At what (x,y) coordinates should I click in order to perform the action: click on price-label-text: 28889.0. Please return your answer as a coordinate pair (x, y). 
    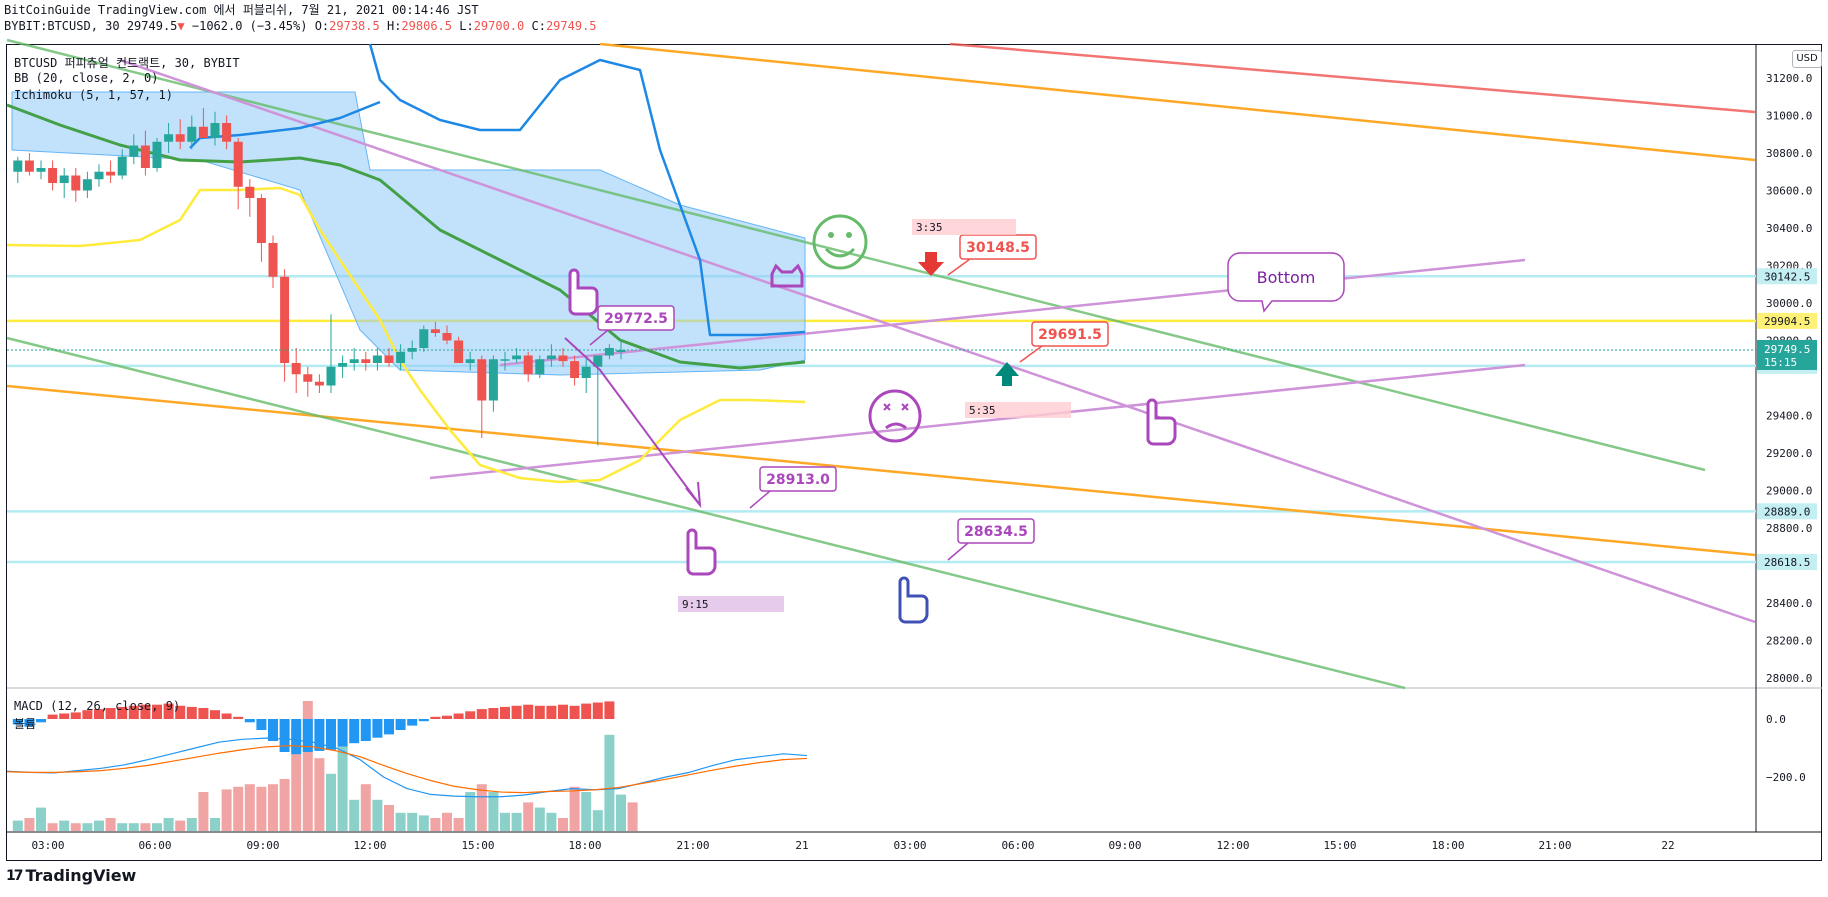
    Looking at the image, I should click on (1787, 511).